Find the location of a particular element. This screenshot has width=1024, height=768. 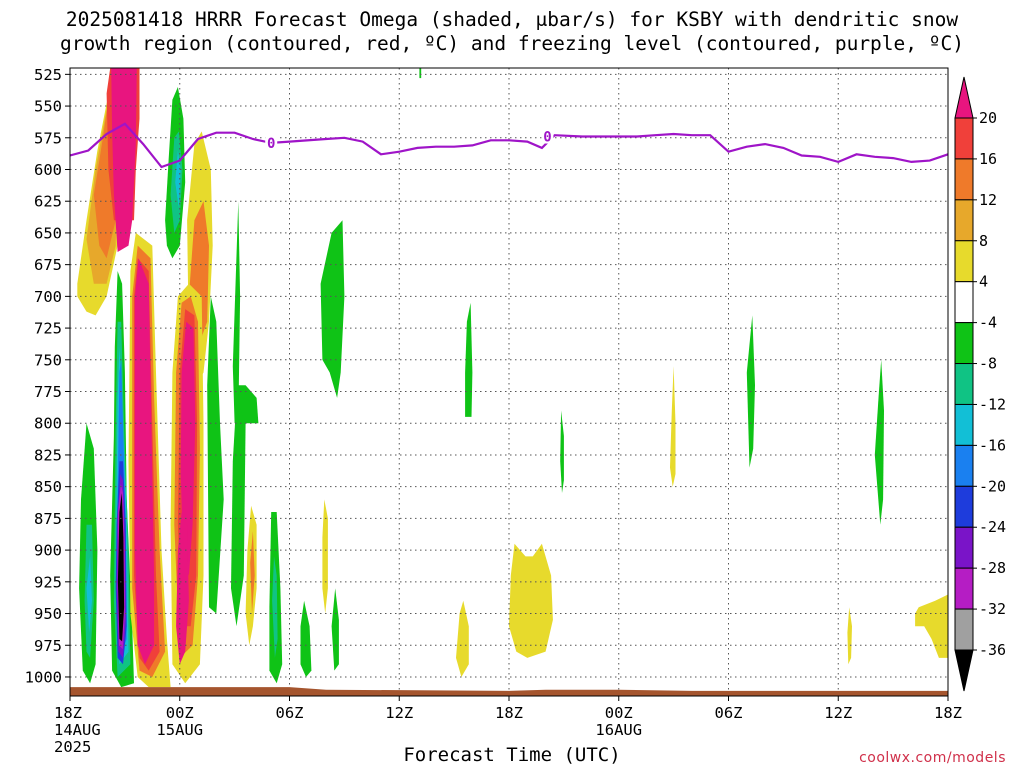

omega-positive-yellow-h24 is located at coordinates (531, 600).